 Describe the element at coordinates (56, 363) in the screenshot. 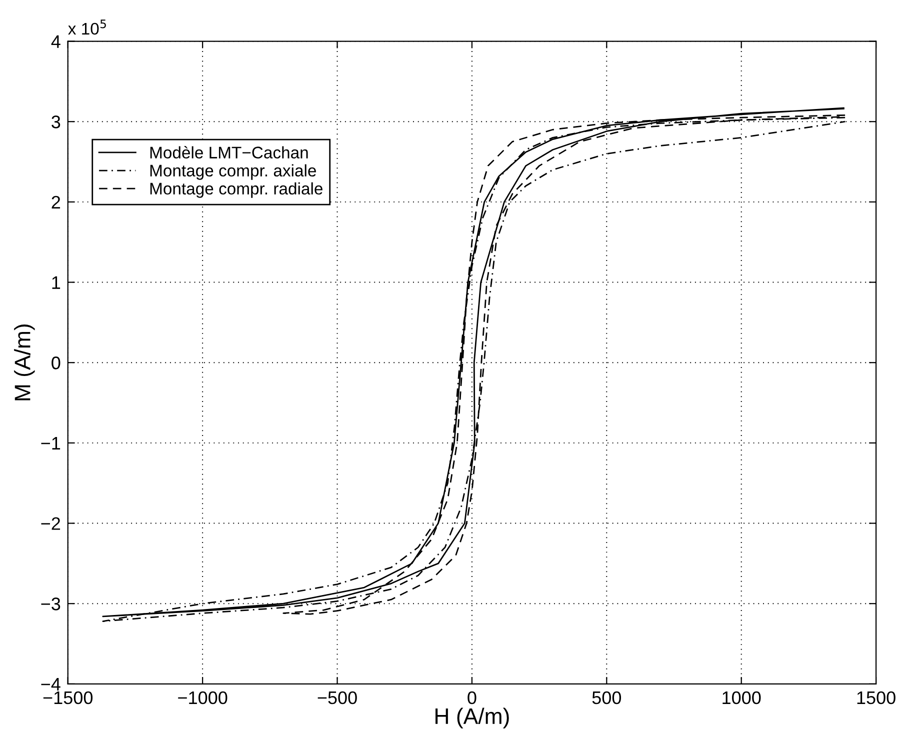

I see `y-tick-label: 0` at that location.